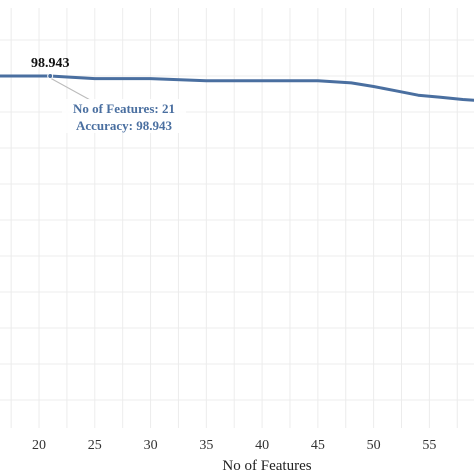 The image size is (474, 474). I want to click on x-tick-label: 55, so click(429, 445).